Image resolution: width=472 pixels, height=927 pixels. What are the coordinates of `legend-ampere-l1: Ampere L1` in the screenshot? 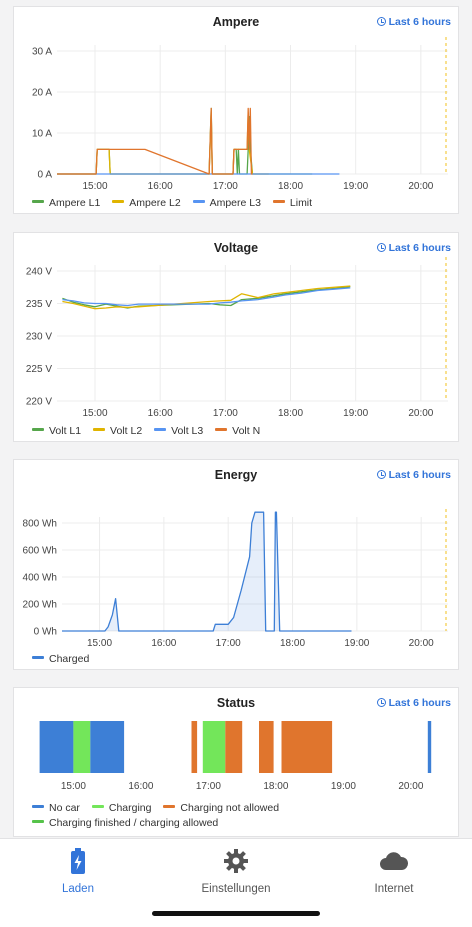 It's located at (66, 203).